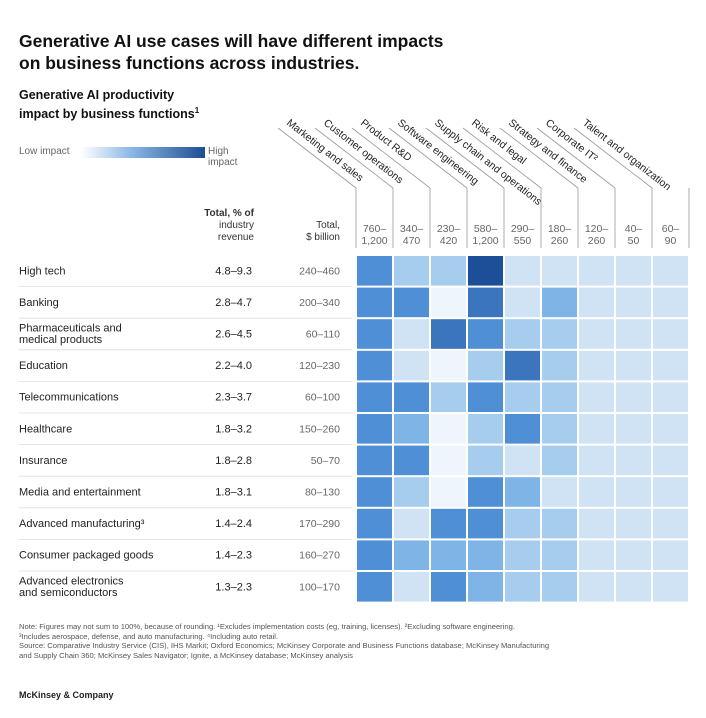  Describe the element at coordinates (323, 237) in the screenshot. I see `total-bn-header-line-2: $ billion` at that location.